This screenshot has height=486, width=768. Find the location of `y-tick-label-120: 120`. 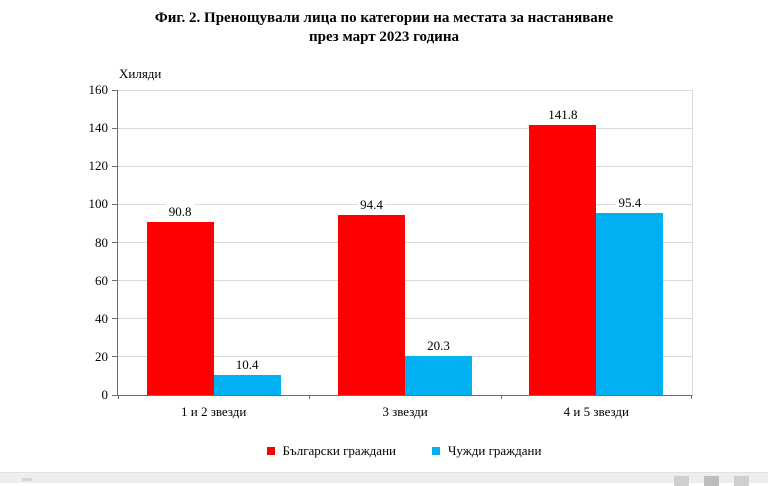

y-tick-label-120: 120 is located at coordinates (98, 166).